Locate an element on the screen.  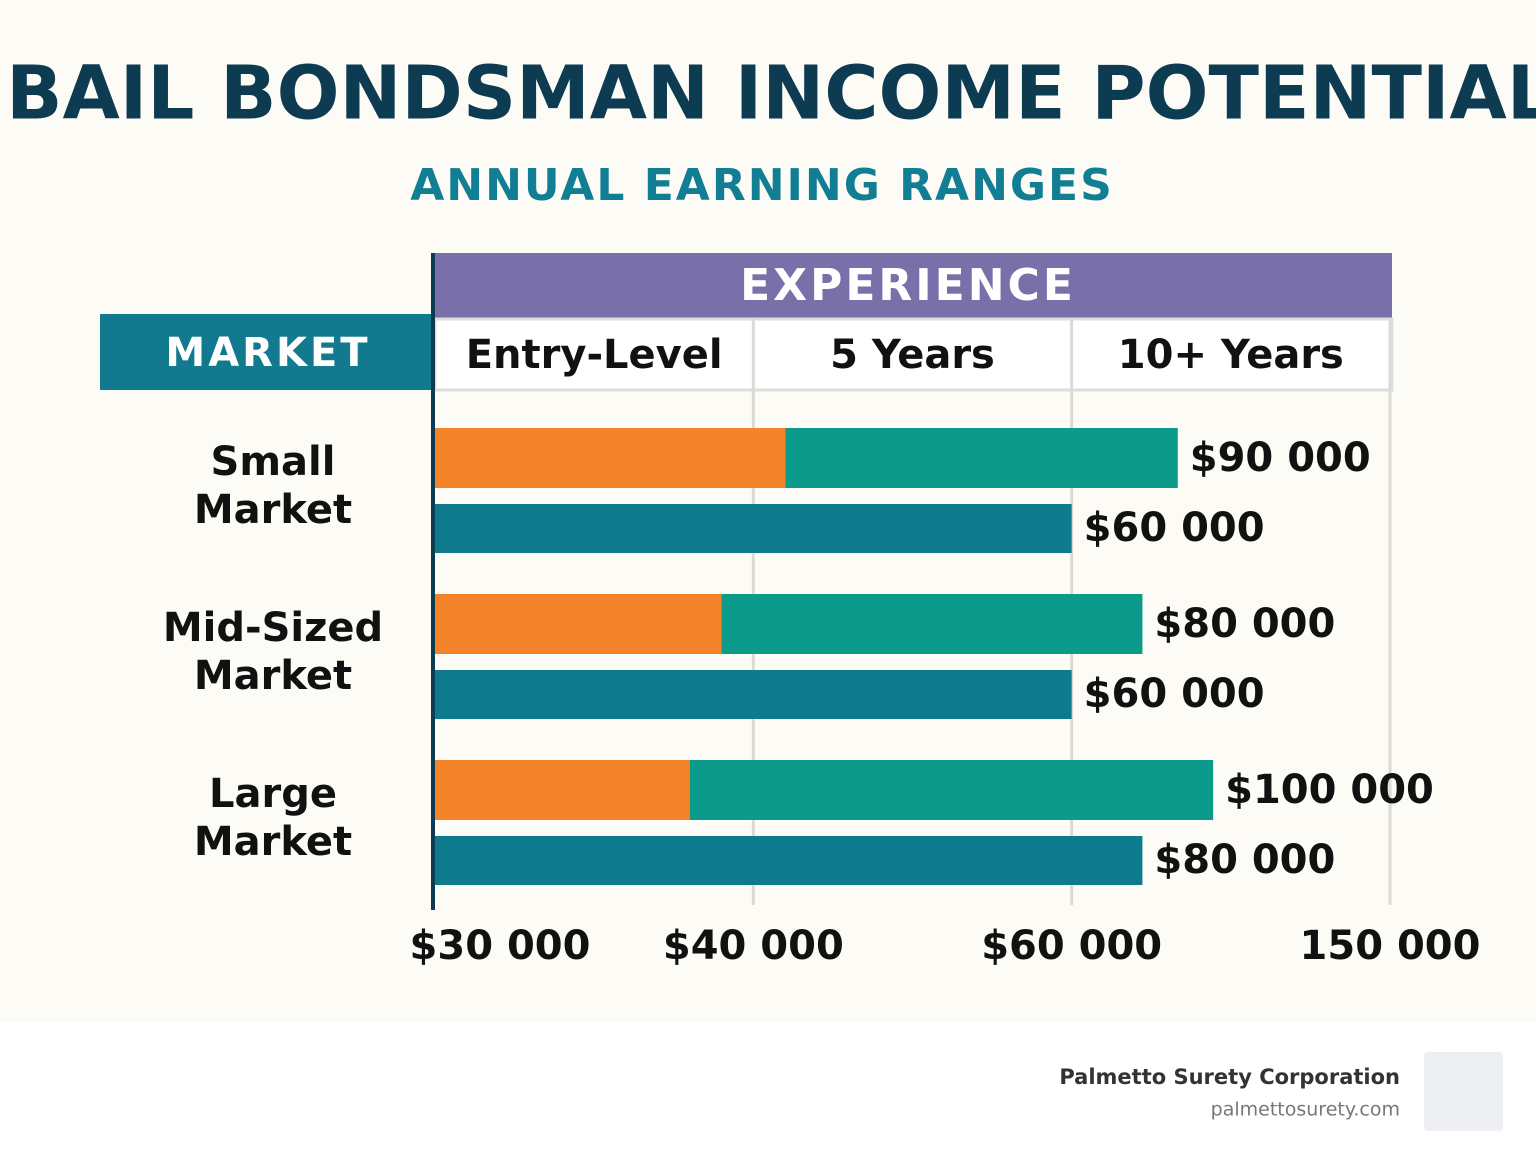
row-header-band is located at coordinates (267, 352).